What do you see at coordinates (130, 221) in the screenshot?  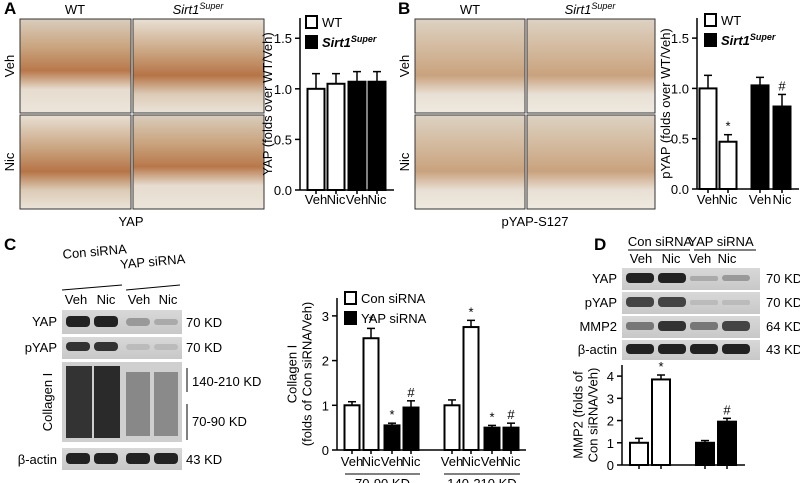 I see `caption: YAP` at bounding box center [130, 221].